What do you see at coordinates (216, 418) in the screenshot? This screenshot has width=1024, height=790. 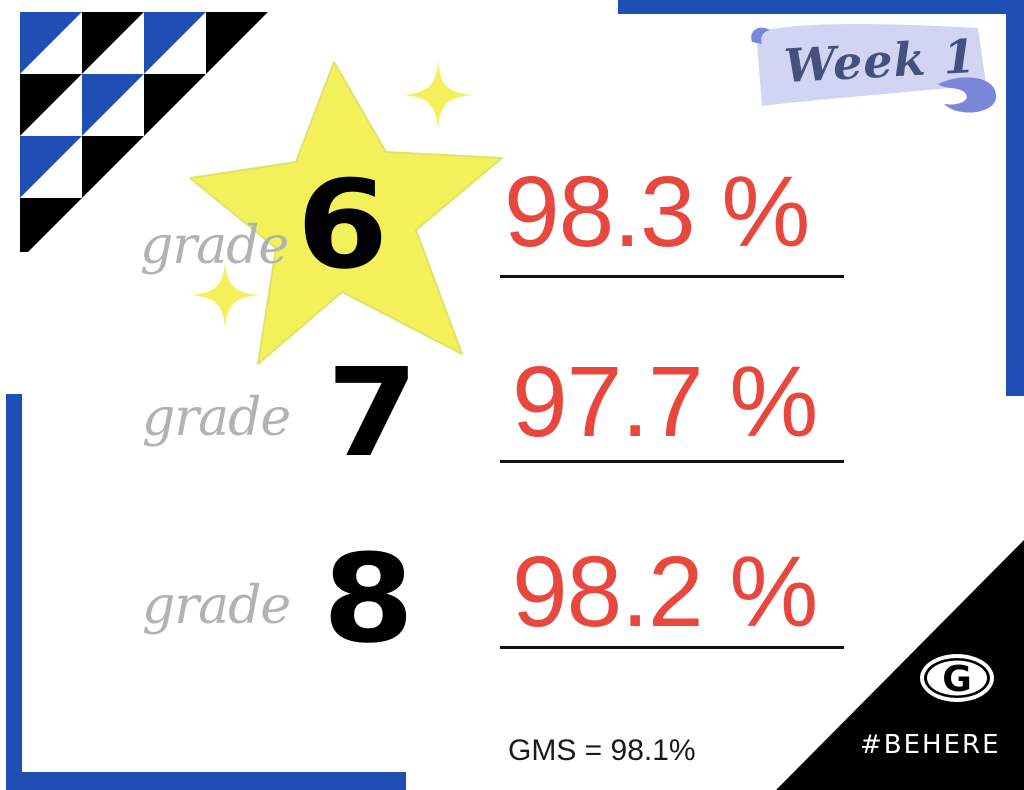 I see `grade-7-label: grade` at bounding box center [216, 418].